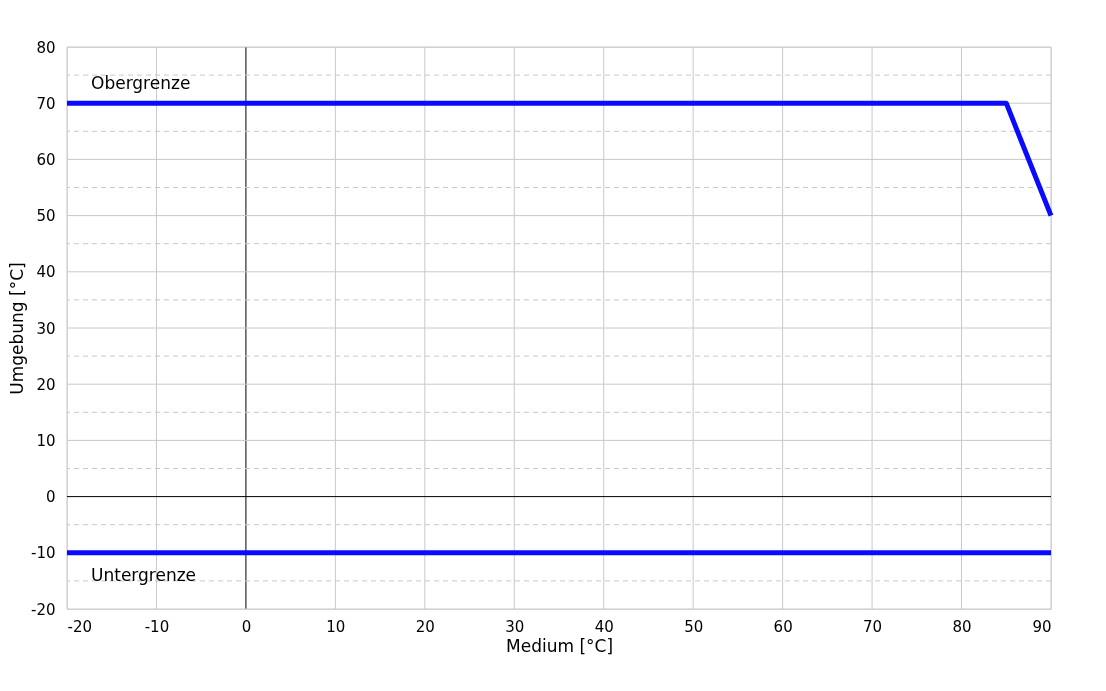  What do you see at coordinates (1042, 626) in the screenshot?
I see `x-tick-label: 90` at bounding box center [1042, 626].